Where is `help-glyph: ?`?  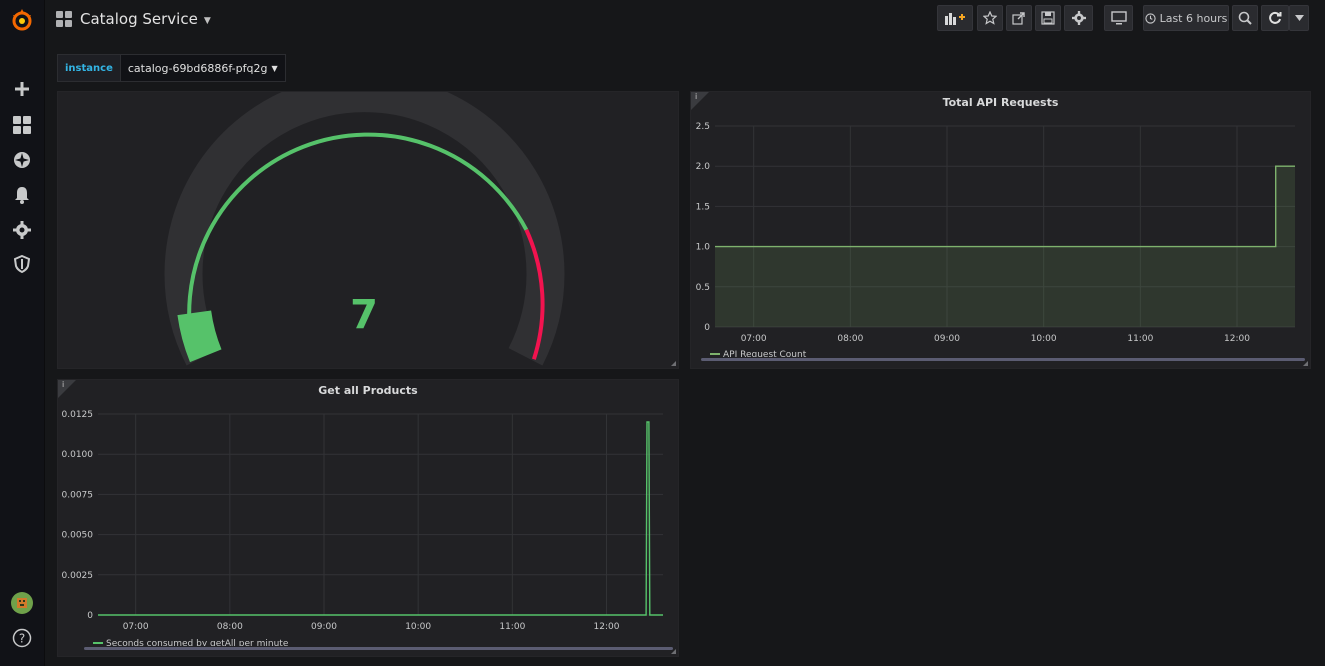
help-glyph: ? is located at coordinates (22, 639).